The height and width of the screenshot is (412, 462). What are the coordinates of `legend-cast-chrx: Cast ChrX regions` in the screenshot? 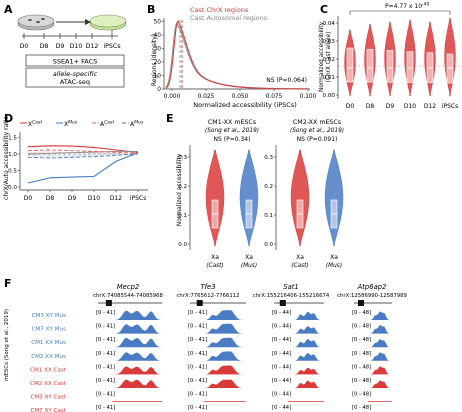 It's located at (219, 10).